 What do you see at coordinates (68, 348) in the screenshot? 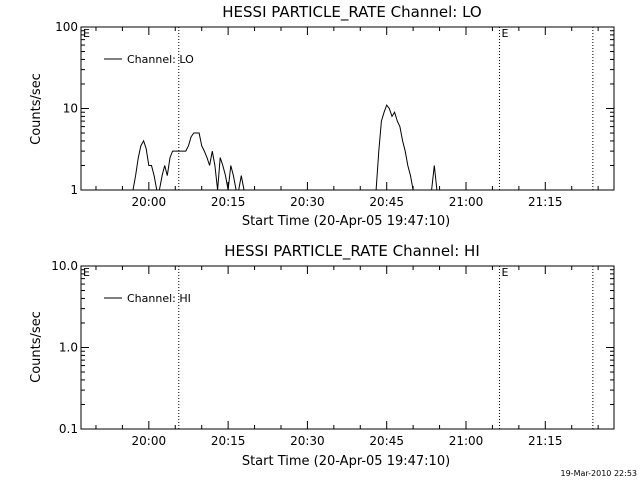
I see `y-tick-label: 1.0` at bounding box center [68, 348].